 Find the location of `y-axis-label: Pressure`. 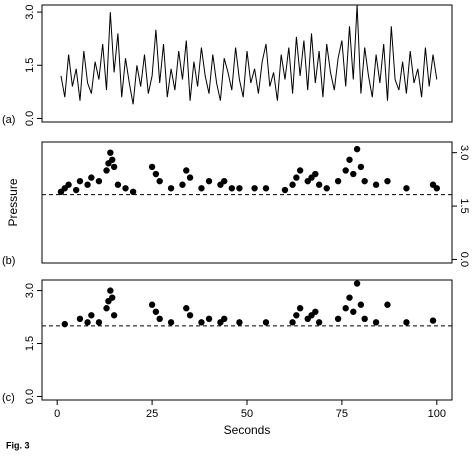

y-axis-label: Pressure is located at coordinates (13, 202).